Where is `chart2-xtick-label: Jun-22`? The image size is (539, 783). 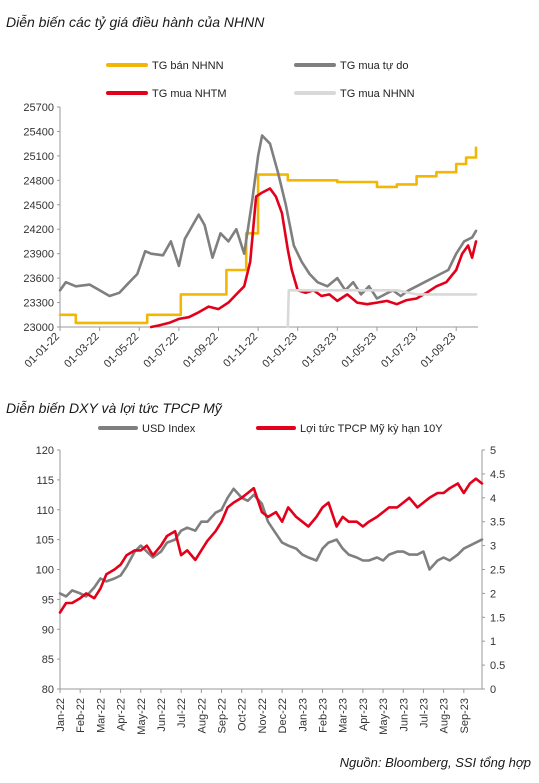 chart2-xtick-label: Jun-22 is located at coordinates (162, 715).